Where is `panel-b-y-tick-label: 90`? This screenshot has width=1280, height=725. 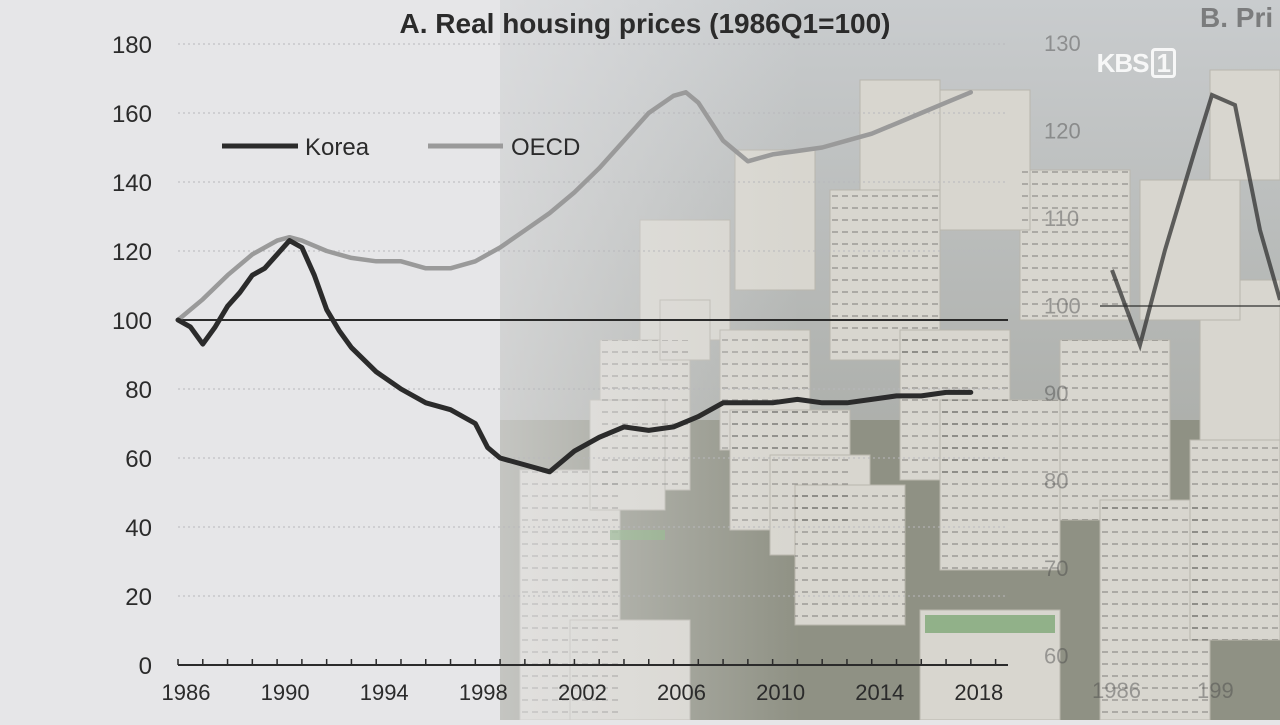 panel-b-y-tick-label: 90 is located at coordinates (1056, 393).